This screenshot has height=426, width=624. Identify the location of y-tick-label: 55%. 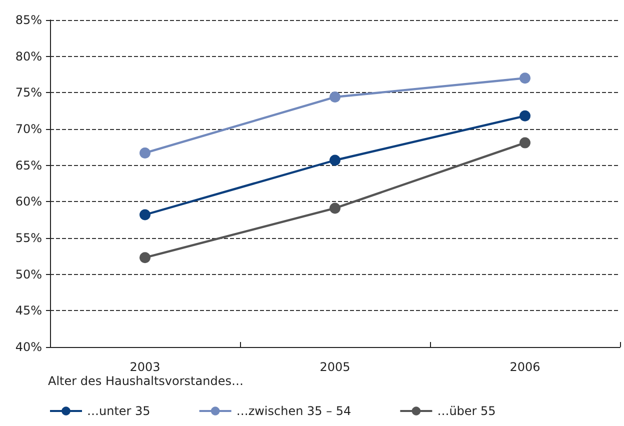
(28, 238).